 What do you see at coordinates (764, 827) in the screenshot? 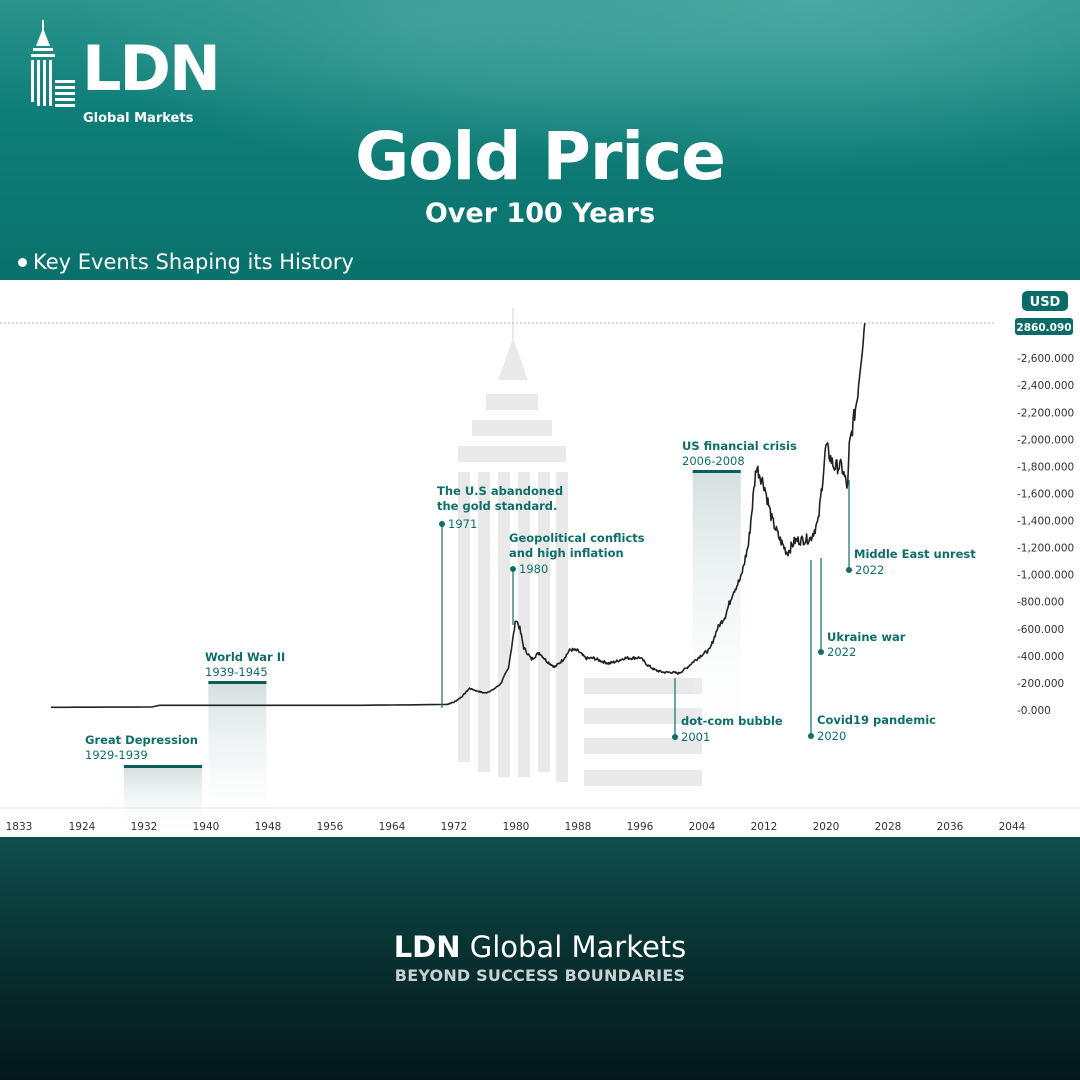
I see `x-tick-label: 2012` at bounding box center [764, 827].